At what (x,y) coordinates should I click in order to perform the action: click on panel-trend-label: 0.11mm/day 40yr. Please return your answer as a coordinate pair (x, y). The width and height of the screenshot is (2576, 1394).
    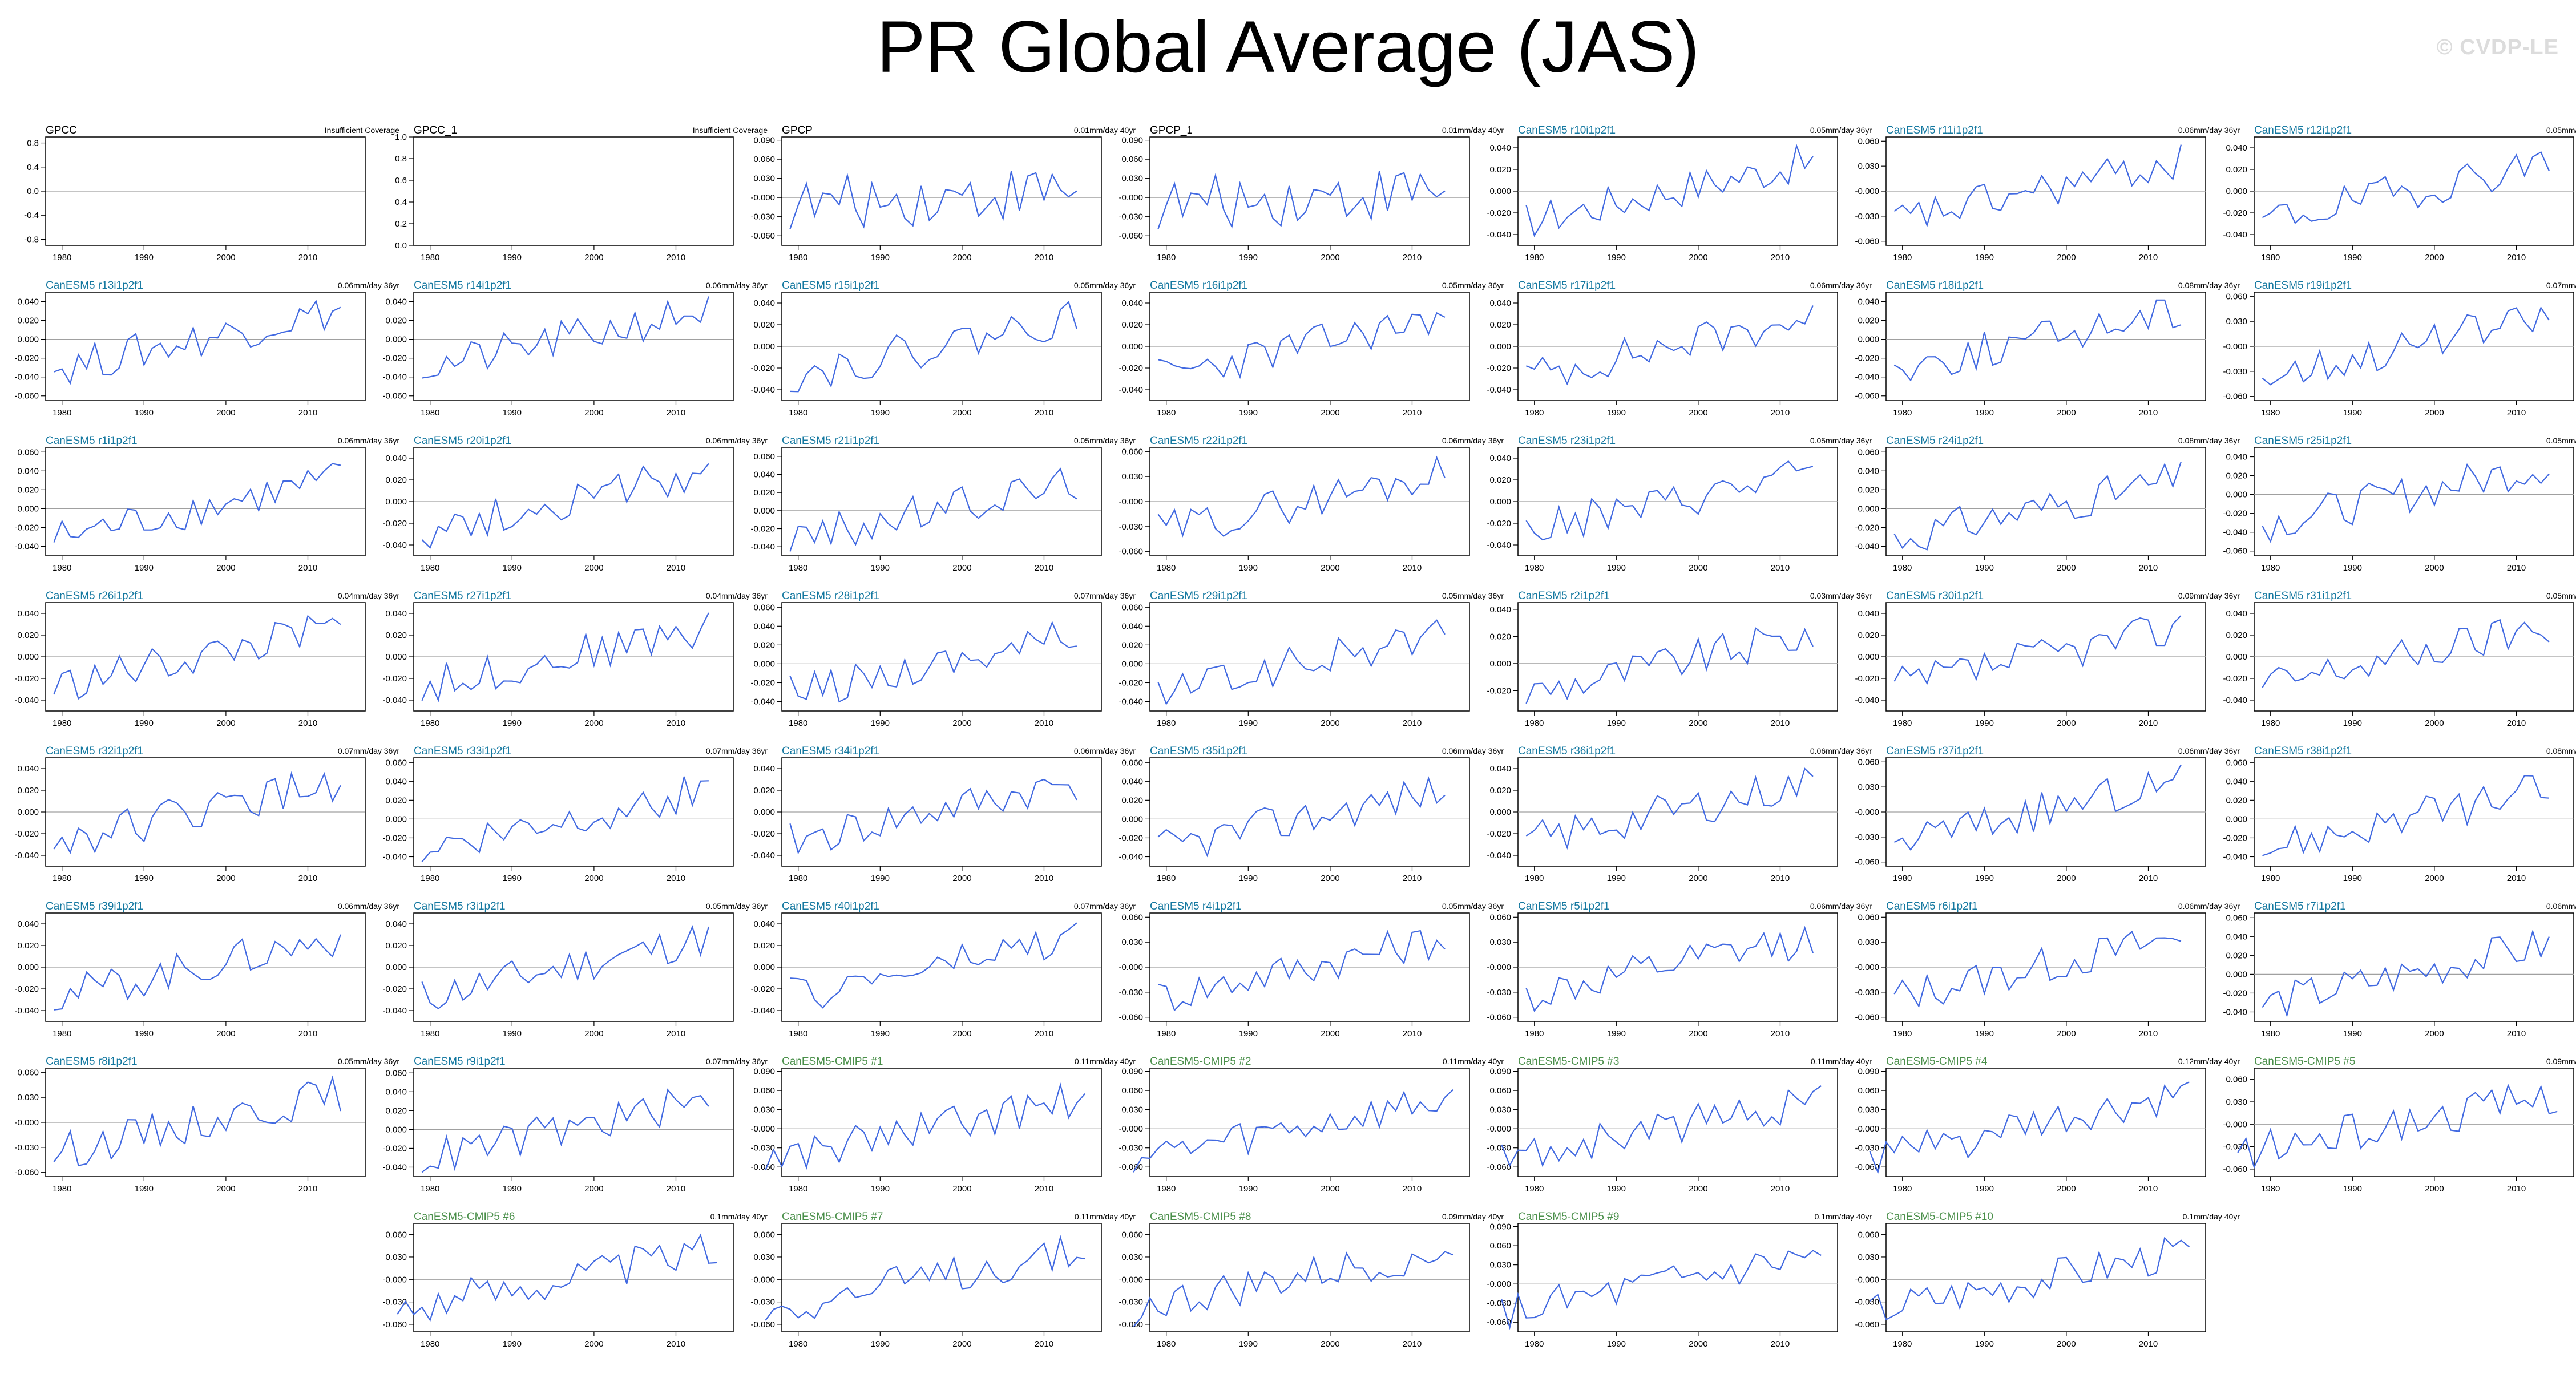
    Looking at the image, I should click on (1105, 1061).